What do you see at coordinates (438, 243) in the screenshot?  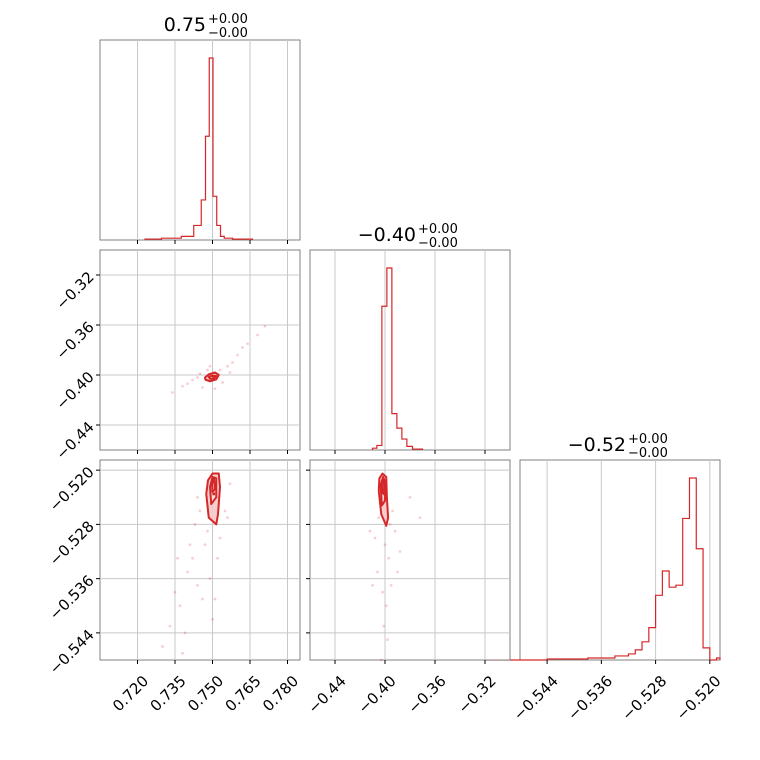 I see `title-minus-1: −0.00` at bounding box center [438, 243].